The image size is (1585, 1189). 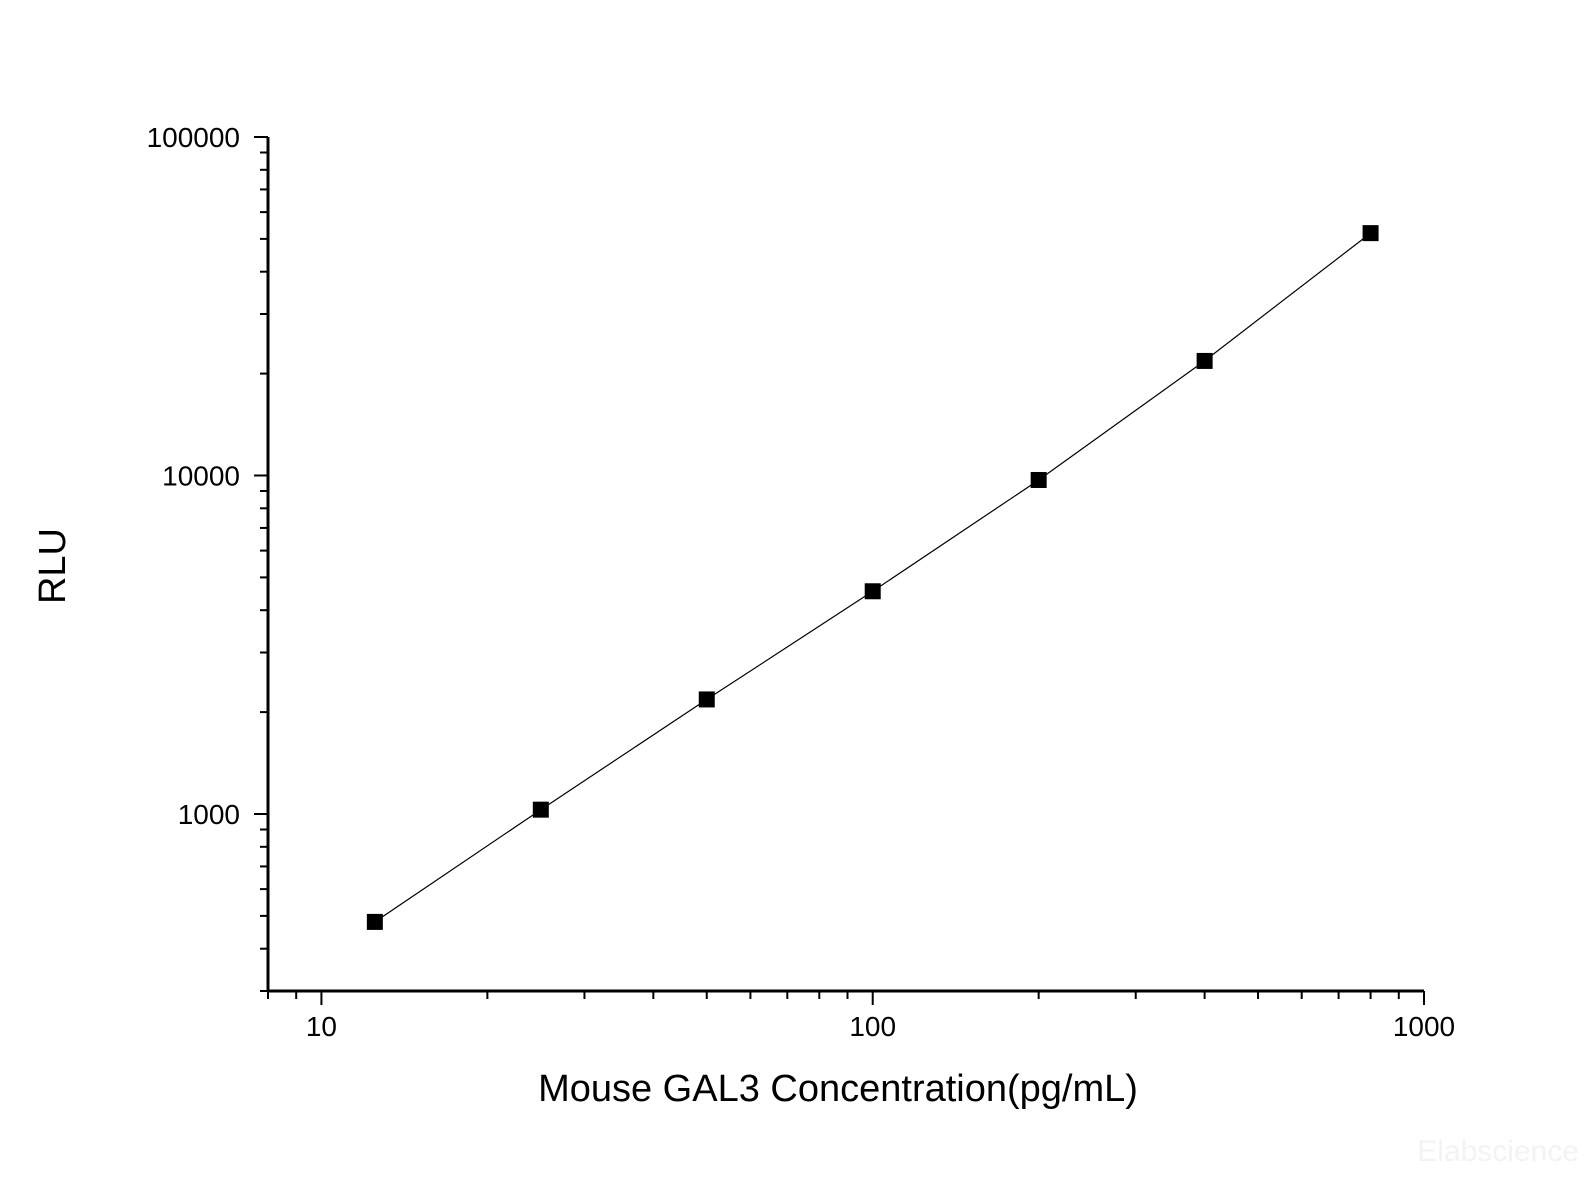 I want to click on y-tick-label: 10000, so click(x=201, y=476).